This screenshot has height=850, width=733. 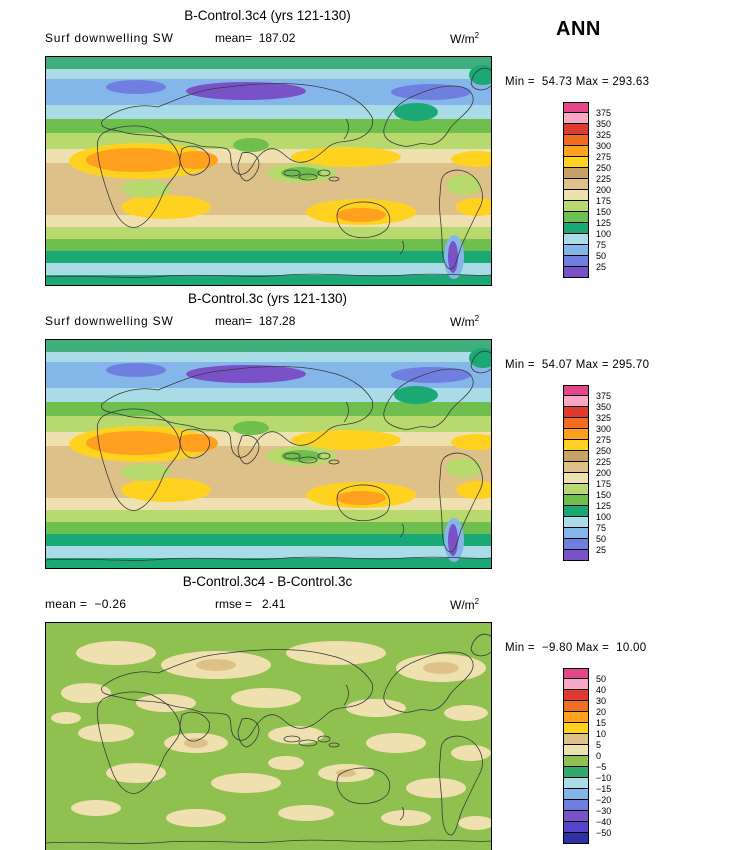 I want to click on colorbar-label: 25, so click(x=601, y=550).